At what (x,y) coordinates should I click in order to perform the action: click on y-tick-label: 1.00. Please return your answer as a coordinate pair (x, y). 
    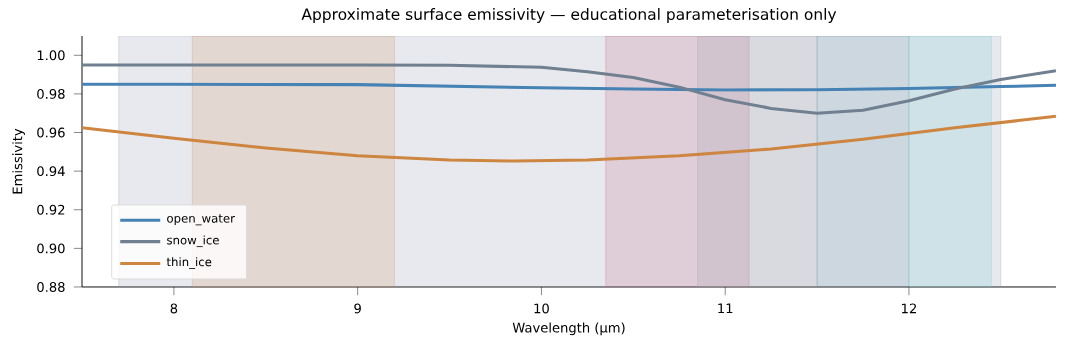
    Looking at the image, I should click on (51, 55).